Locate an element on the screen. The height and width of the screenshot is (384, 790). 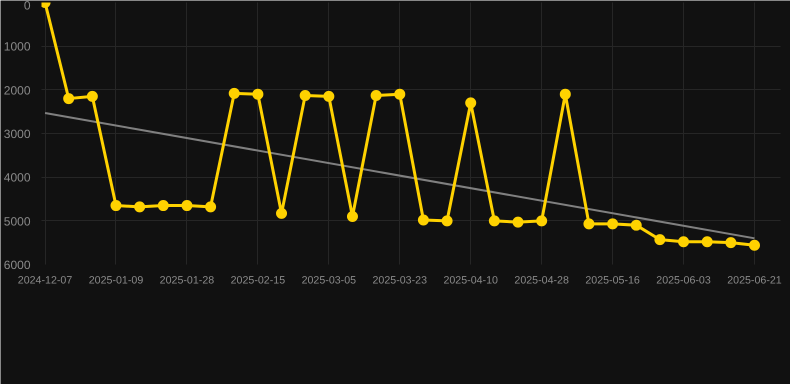
x-tick-label: 2025-06-03 is located at coordinates (683, 280).